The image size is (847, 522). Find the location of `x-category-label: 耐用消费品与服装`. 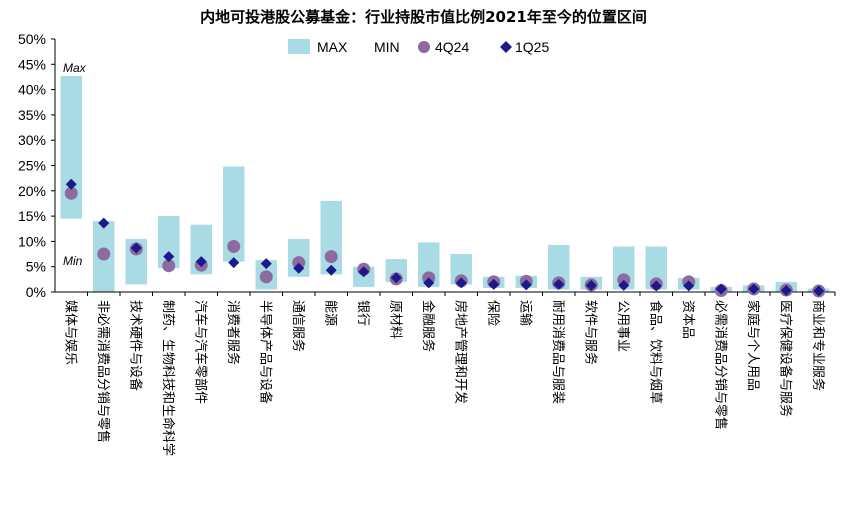

x-category-label: 耐用消费品与服装 is located at coordinates (557, 352).